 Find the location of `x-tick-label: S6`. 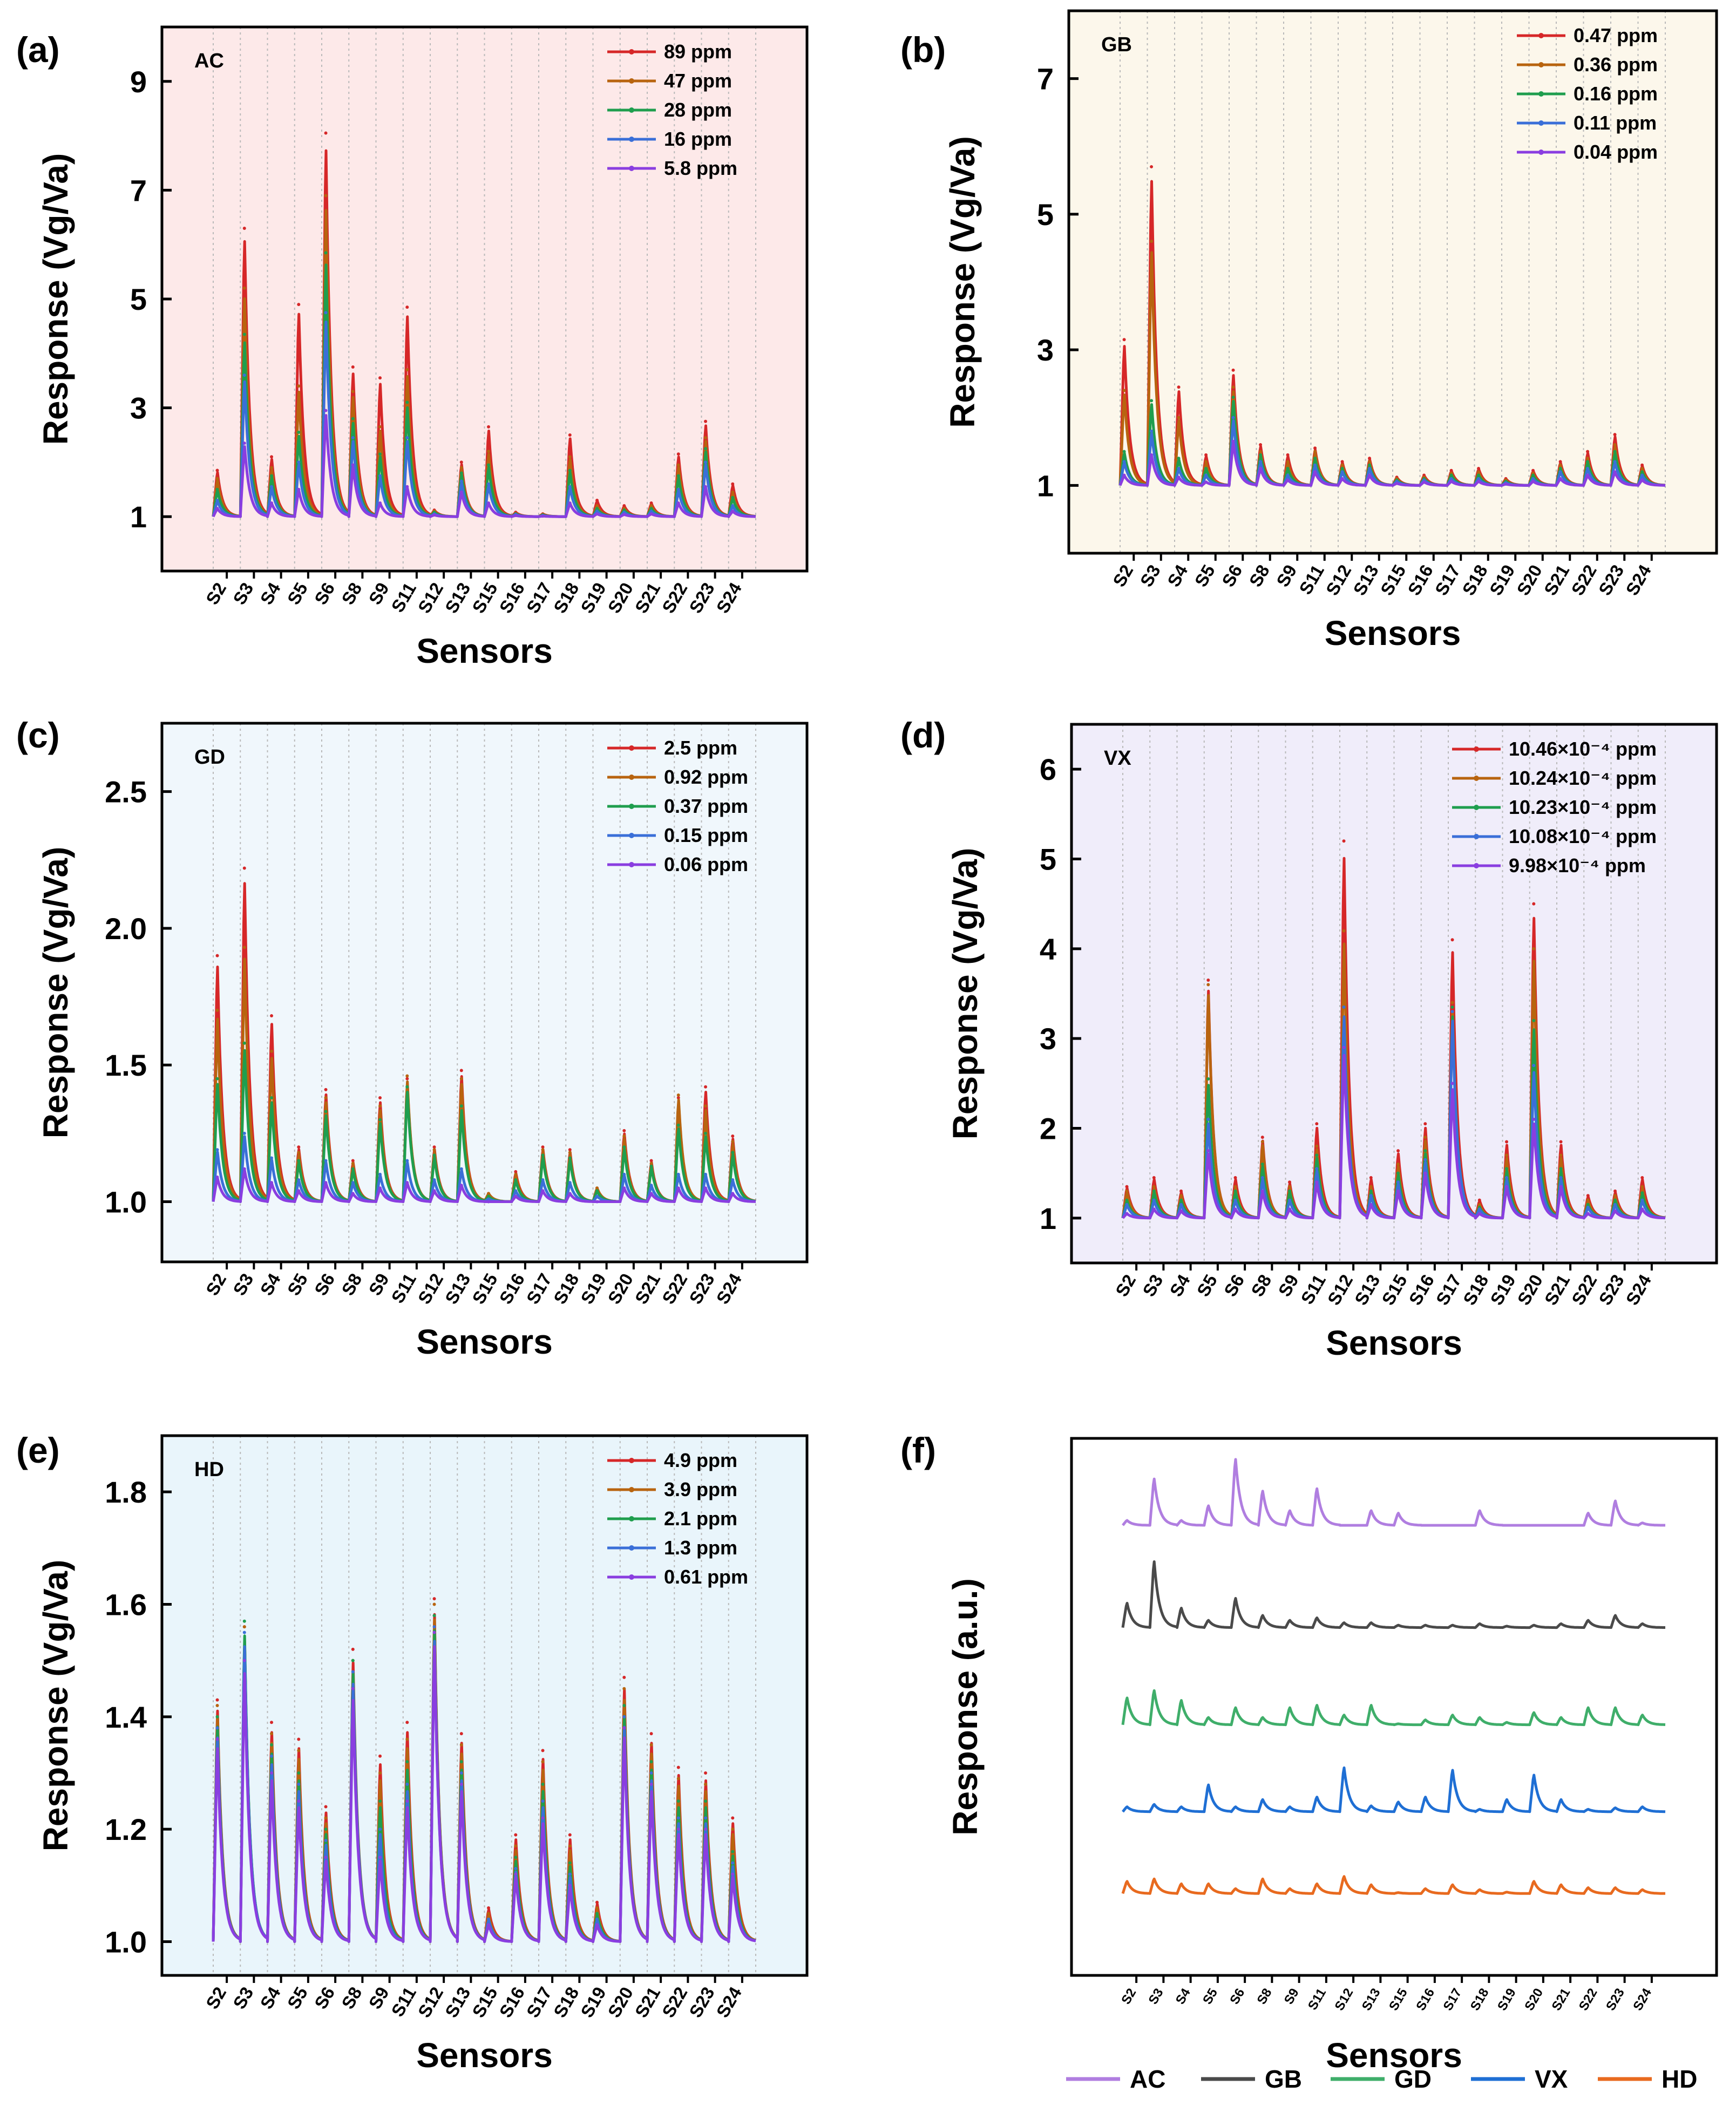

x-tick-label: S6 is located at coordinates (1232, 575).